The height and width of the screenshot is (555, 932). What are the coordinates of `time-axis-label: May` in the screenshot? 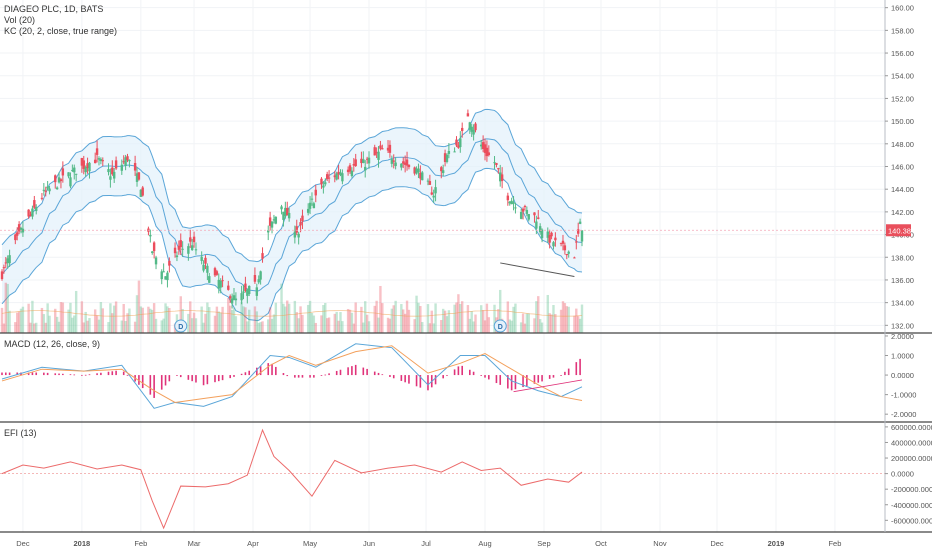 It's located at (310, 543).